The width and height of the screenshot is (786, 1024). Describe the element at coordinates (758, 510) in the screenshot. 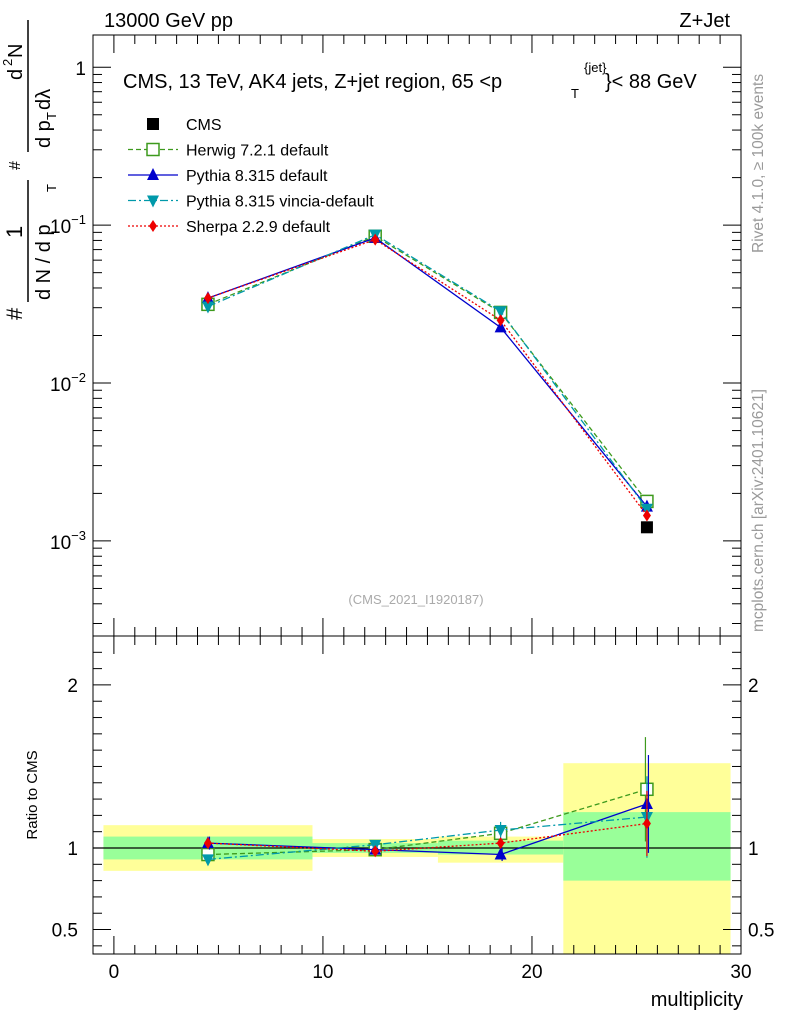

I see `mcplots-label: mcplots.cern.ch [arXiv:2401.10621]` at that location.